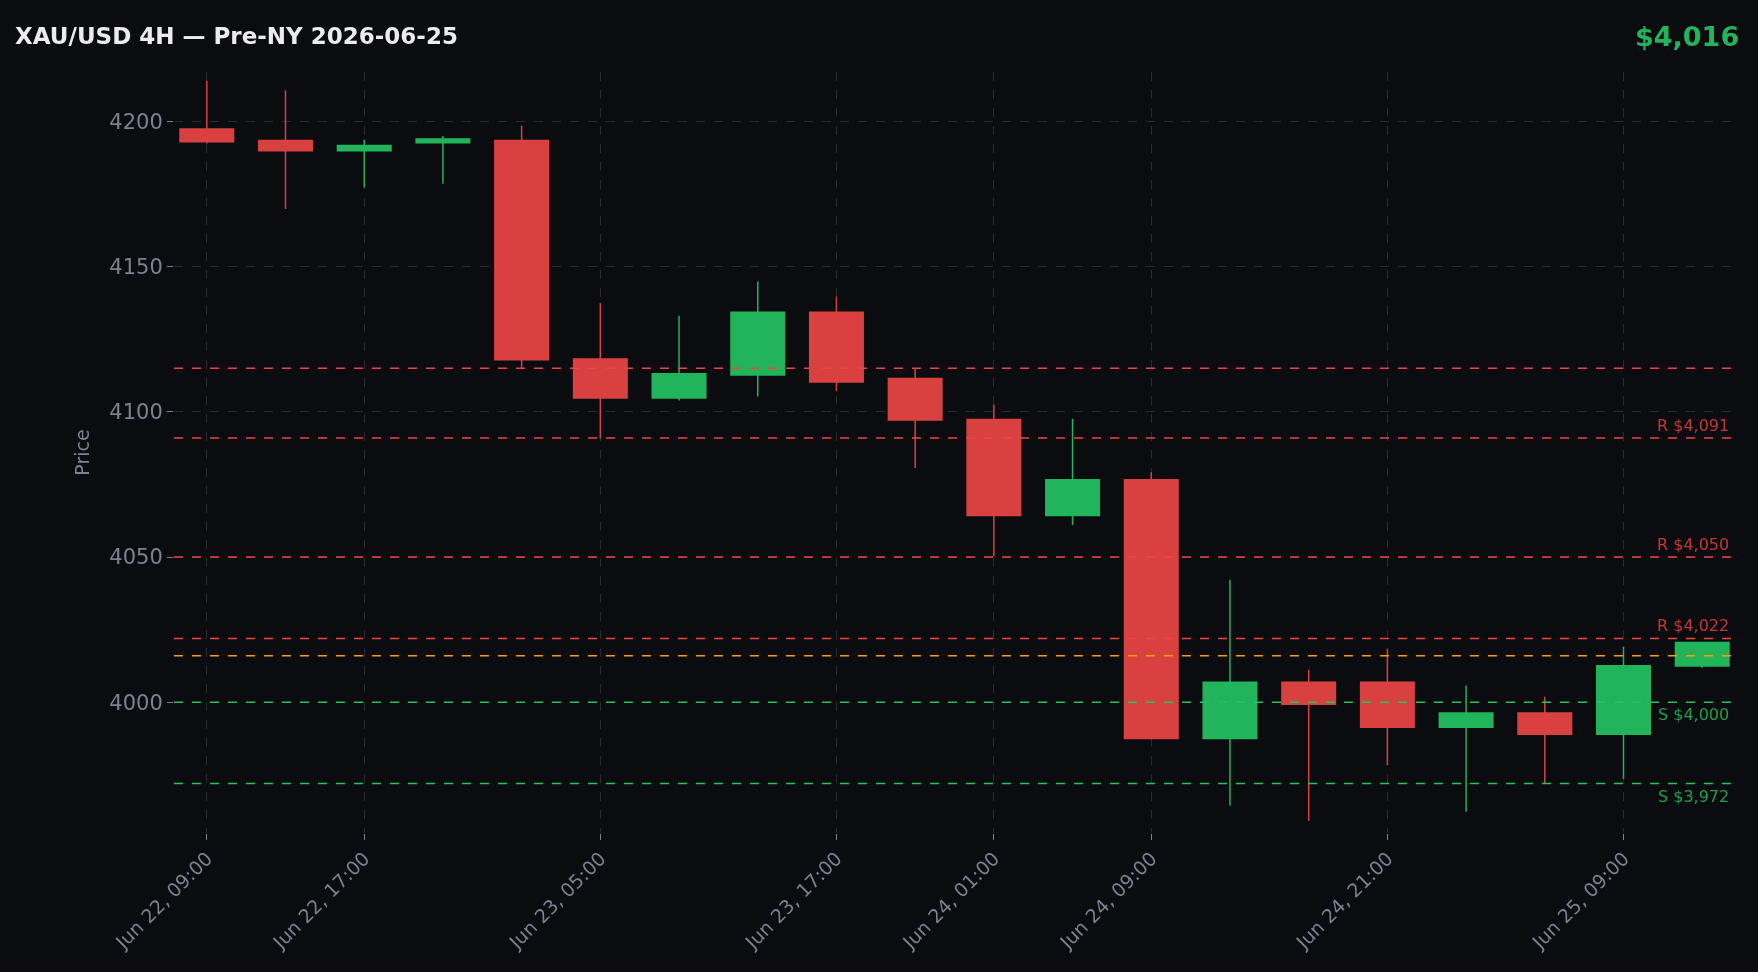 The image size is (1758, 972). Describe the element at coordinates (1694, 714) in the screenshot. I see `ref-line-label: S $4,000` at that location.